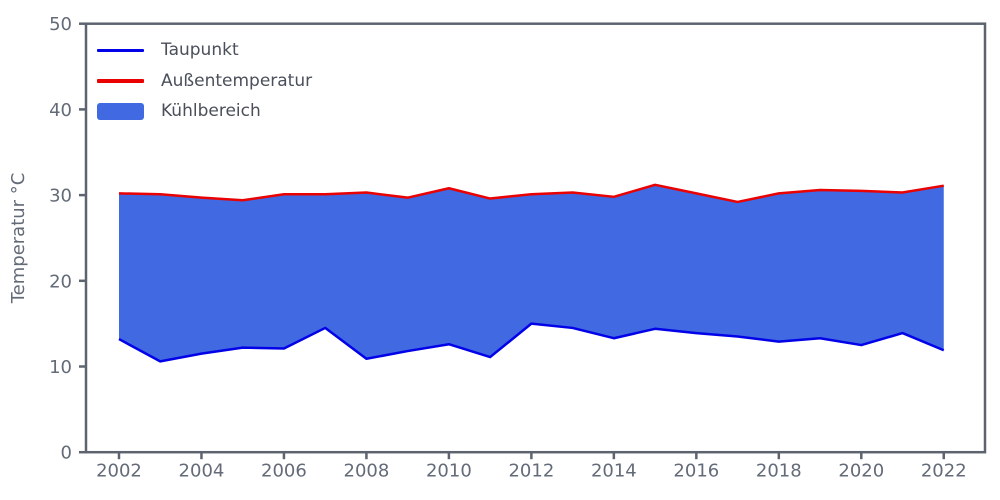  I want to click on au-entemperatur-line, so click(531, 193).